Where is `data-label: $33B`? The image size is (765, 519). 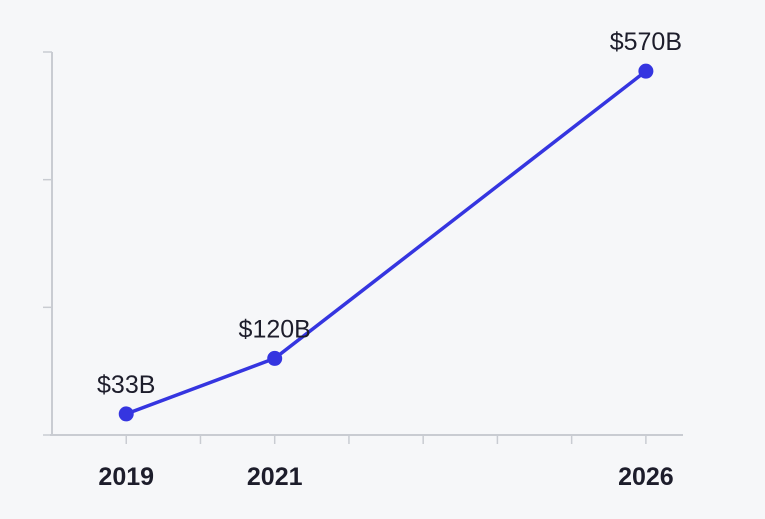
data-label: $33B is located at coordinates (126, 385).